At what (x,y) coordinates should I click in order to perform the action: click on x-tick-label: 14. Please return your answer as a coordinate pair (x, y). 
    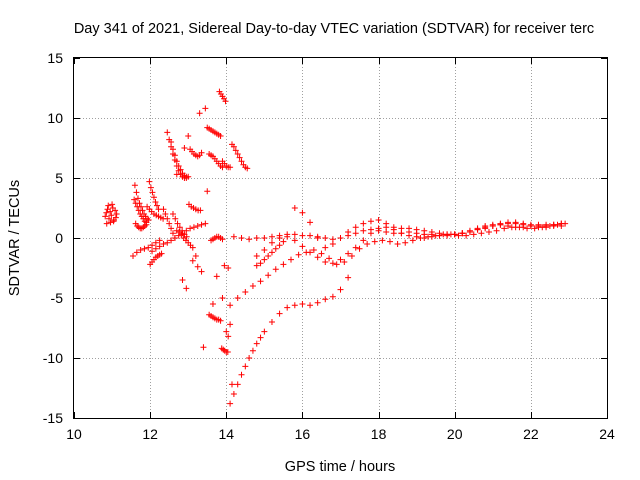
    Looking at the image, I should click on (226, 434).